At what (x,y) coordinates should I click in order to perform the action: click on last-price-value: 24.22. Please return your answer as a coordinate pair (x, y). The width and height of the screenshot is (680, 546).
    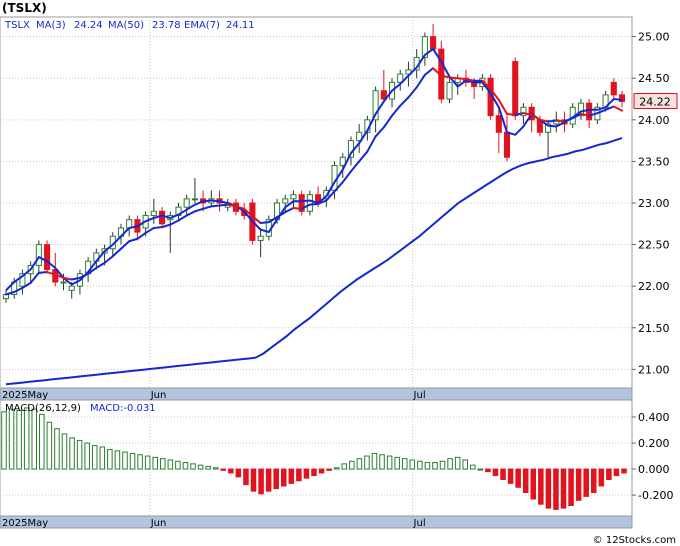
    Looking at the image, I should click on (655, 102).